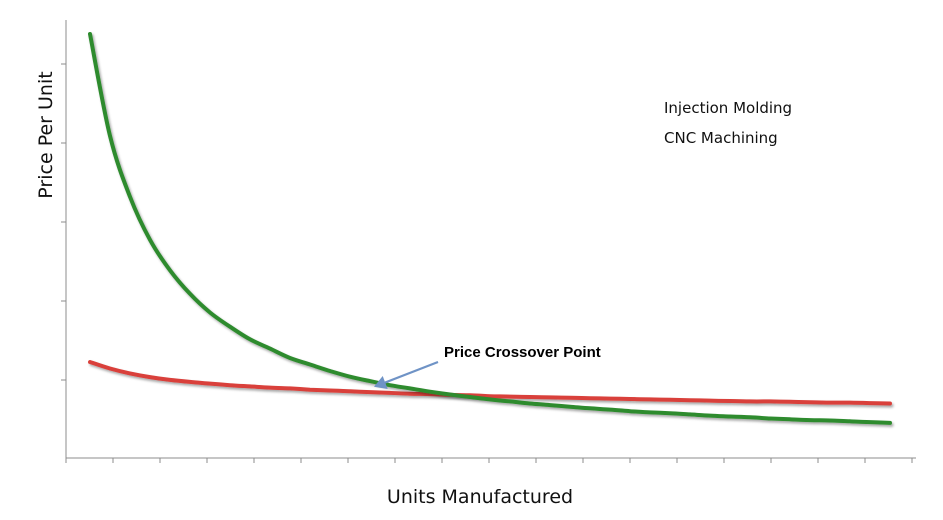 This screenshot has height=520, width=943. I want to click on y-axis-title: Price Per Unit, so click(46, 134).